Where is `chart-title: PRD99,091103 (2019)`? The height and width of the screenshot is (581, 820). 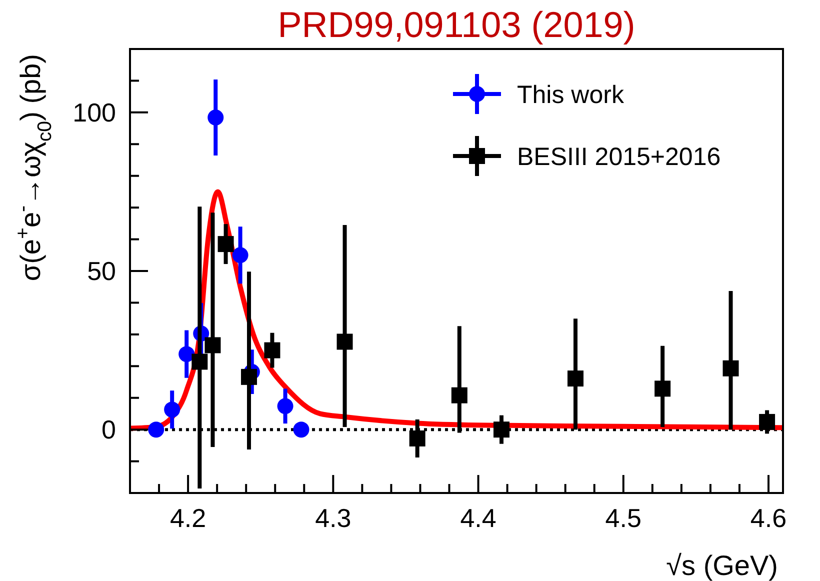 chart-title: PRD99,091103 (2019) is located at coordinates (457, 24).